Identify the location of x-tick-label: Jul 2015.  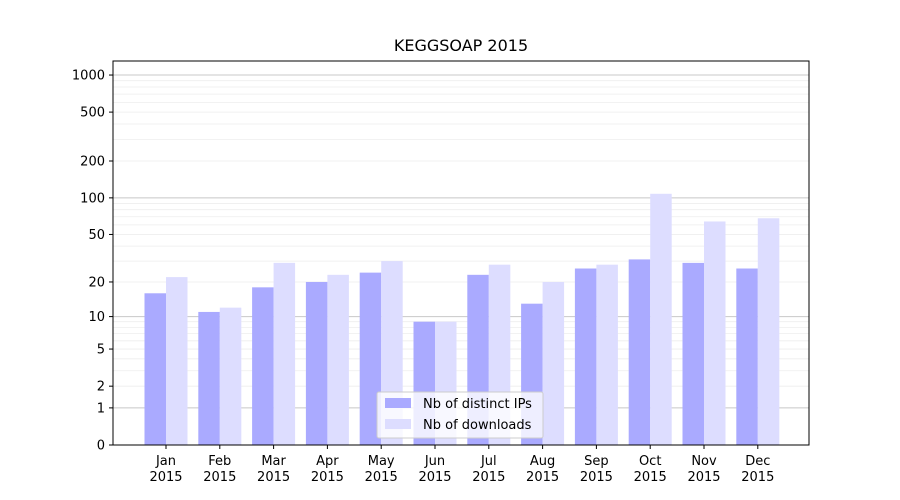
(488, 469).